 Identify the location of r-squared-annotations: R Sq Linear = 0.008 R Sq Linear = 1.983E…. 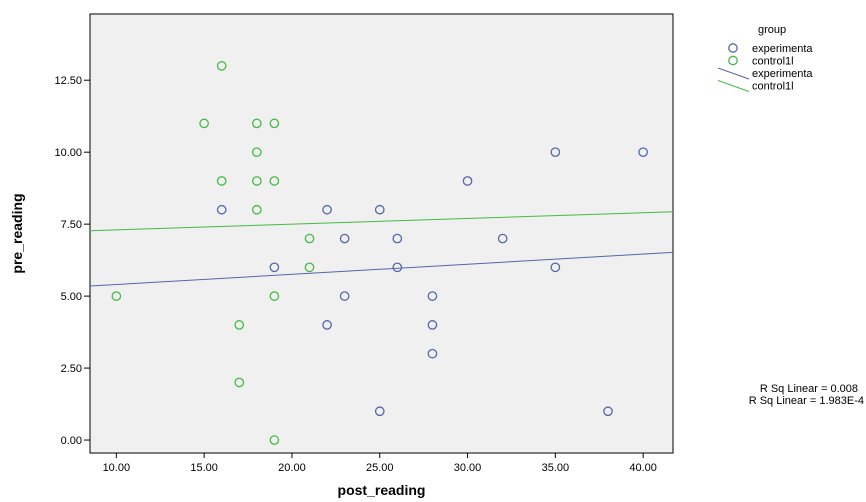
(806, 395).